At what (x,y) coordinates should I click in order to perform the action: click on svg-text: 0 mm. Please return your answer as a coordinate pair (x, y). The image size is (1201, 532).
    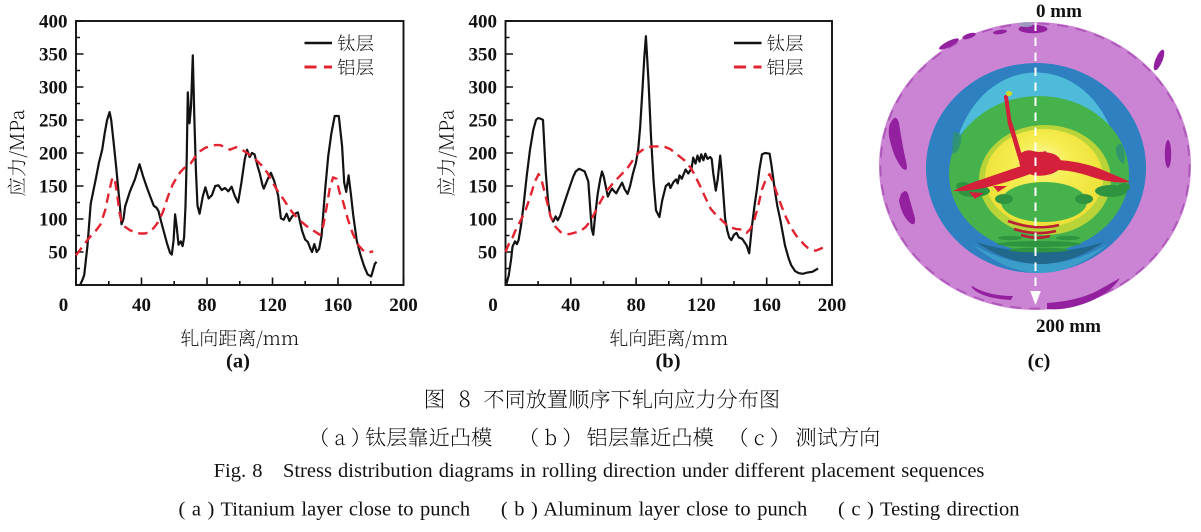
    Looking at the image, I should click on (1059, 11).